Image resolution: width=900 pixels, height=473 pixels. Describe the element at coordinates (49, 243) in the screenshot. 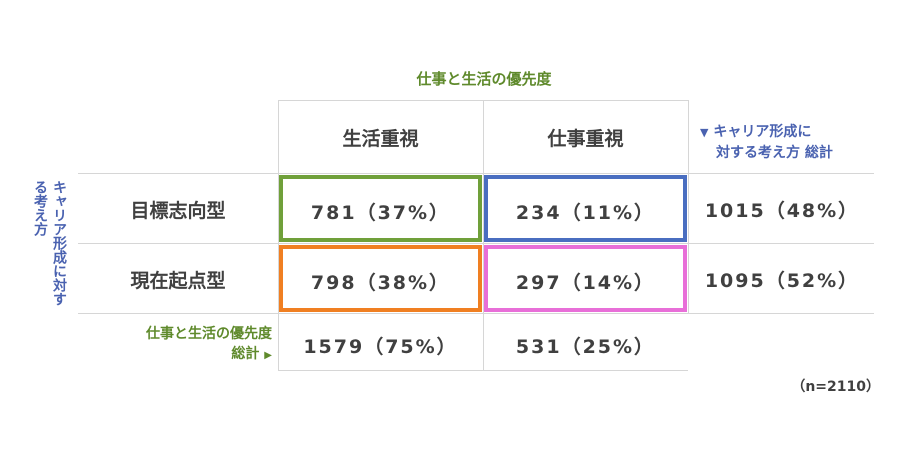

I see `row-axis-title: キャリア形成に対する考え方` at that location.